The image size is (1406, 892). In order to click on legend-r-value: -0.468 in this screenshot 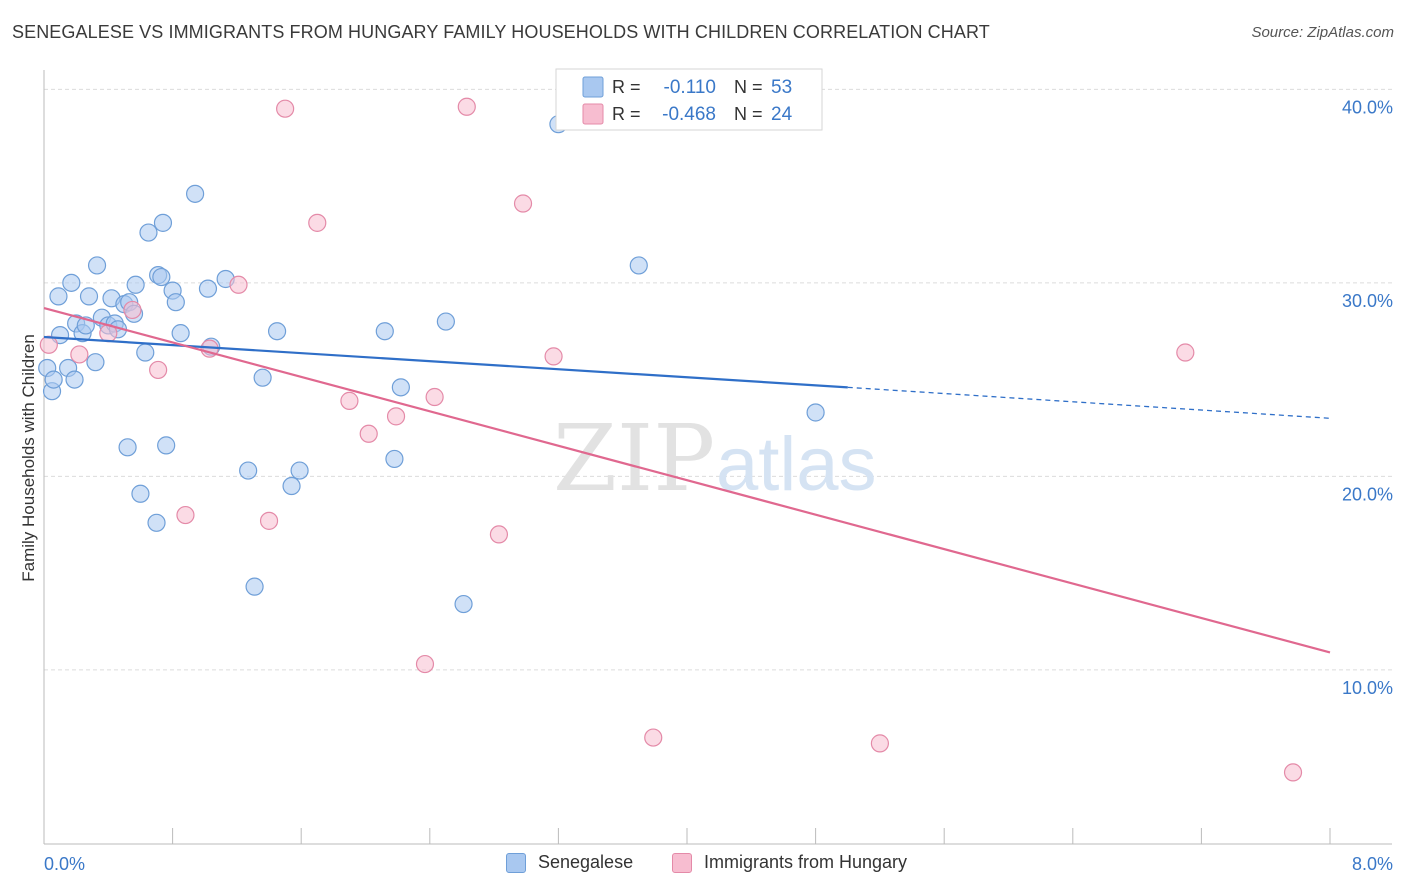, I will do `click(689, 114)`.